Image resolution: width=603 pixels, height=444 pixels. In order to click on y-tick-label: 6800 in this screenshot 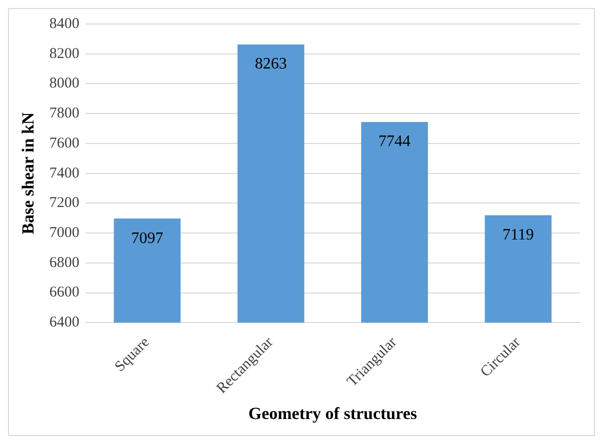, I will do `click(64, 262)`.